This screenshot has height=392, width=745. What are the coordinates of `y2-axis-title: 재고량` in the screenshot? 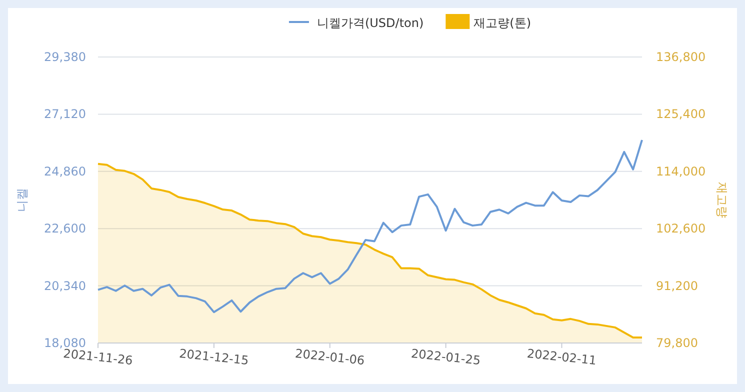 It's located at (722, 200).